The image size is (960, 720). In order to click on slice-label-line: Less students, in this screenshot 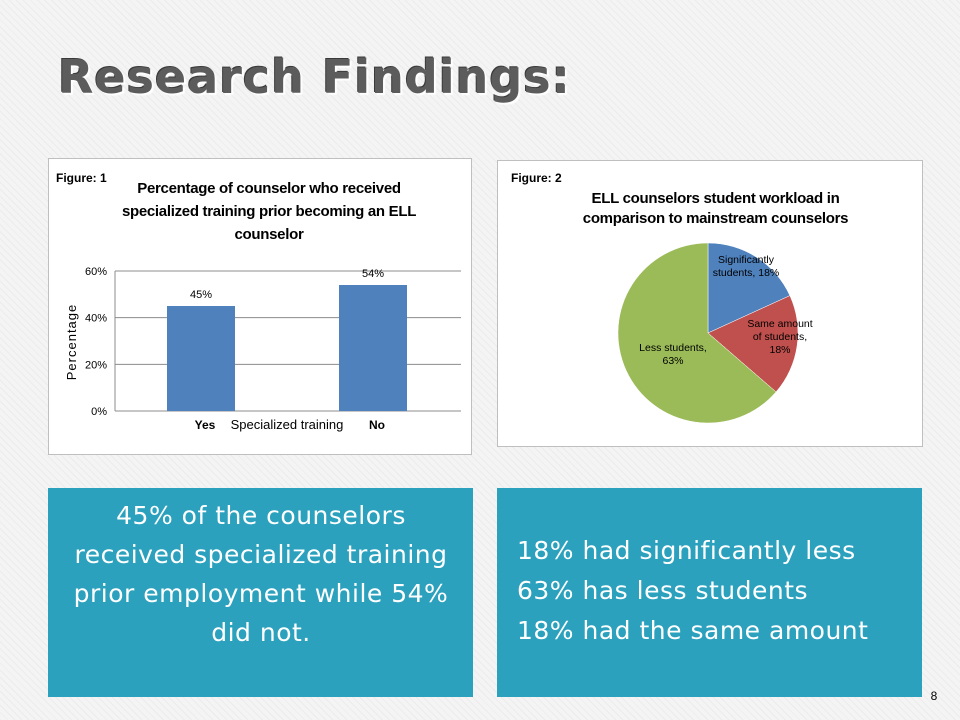, I will do `click(673, 348)`.